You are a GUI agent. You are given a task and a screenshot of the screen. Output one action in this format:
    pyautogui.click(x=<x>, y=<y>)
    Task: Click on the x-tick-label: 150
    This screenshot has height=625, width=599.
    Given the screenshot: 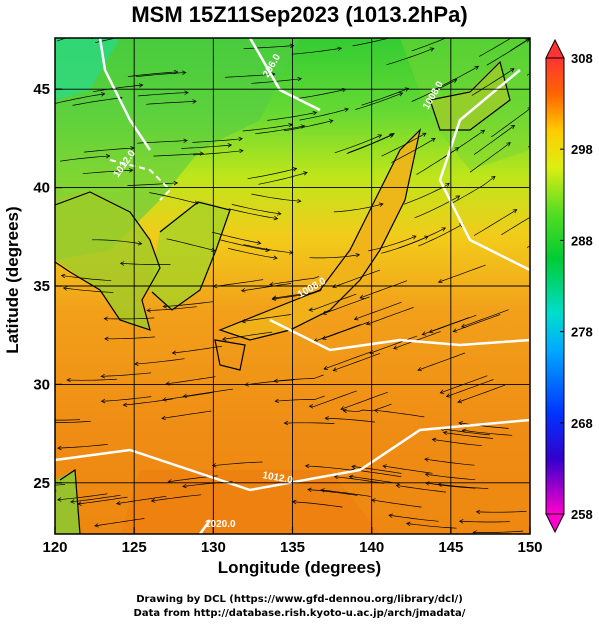 What is the action you would take?
    pyautogui.click(x=529, y=547)
    